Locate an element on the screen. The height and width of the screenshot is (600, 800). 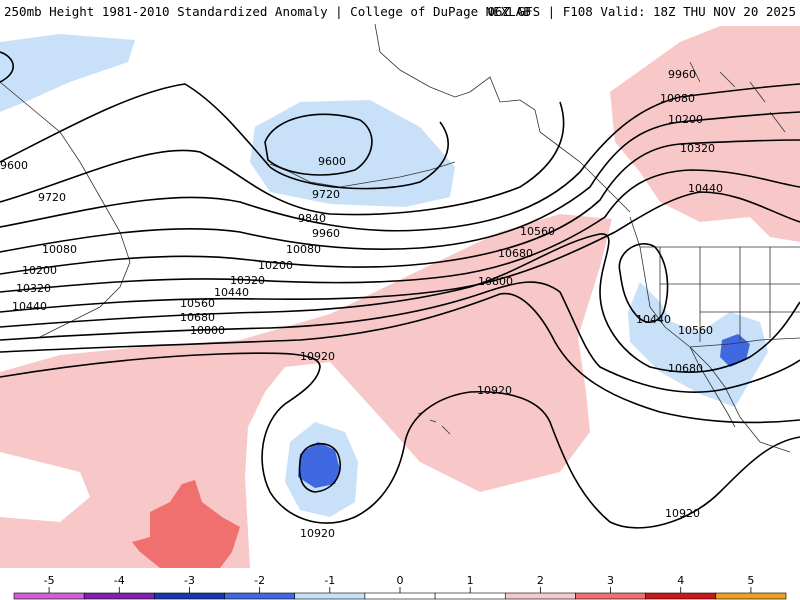
legend-tick-label: 4 is located at coordinates (680, 580).